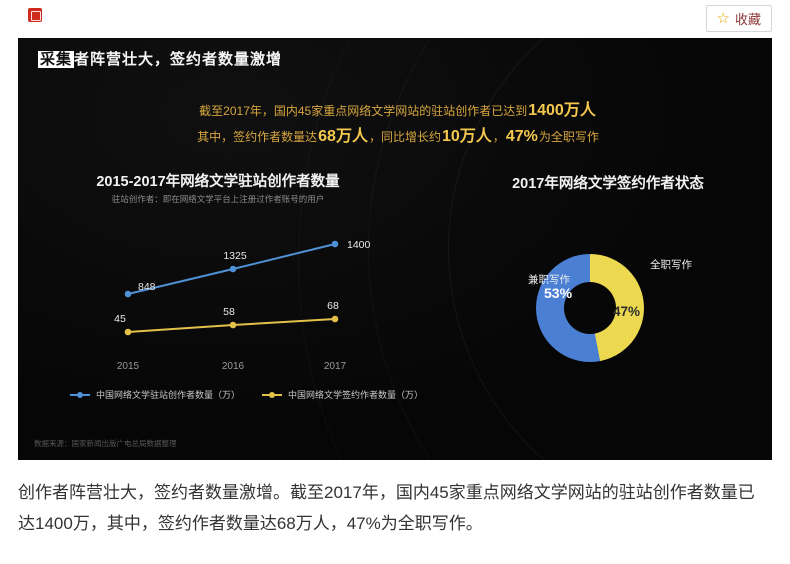 The image size is (790, 564). What do you see at coordinates (218, 199) in the screenshot?
I see `line-chart-subtitle: 驻站创作者：即在网络文学平台上注册过作者账号的用户` at bounding box center [218, 199].